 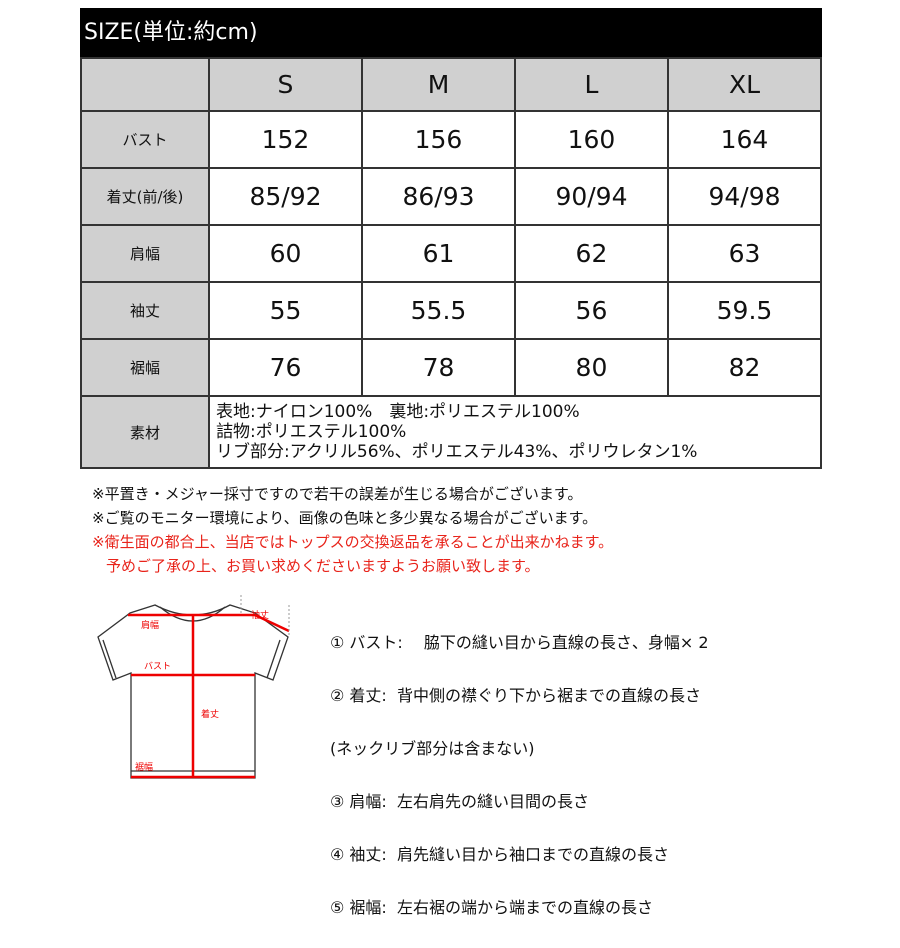 I want to click on table-row: 着丈(前/後) 85/92 86/93 90/94 94/98, so click(x=451, y=196).